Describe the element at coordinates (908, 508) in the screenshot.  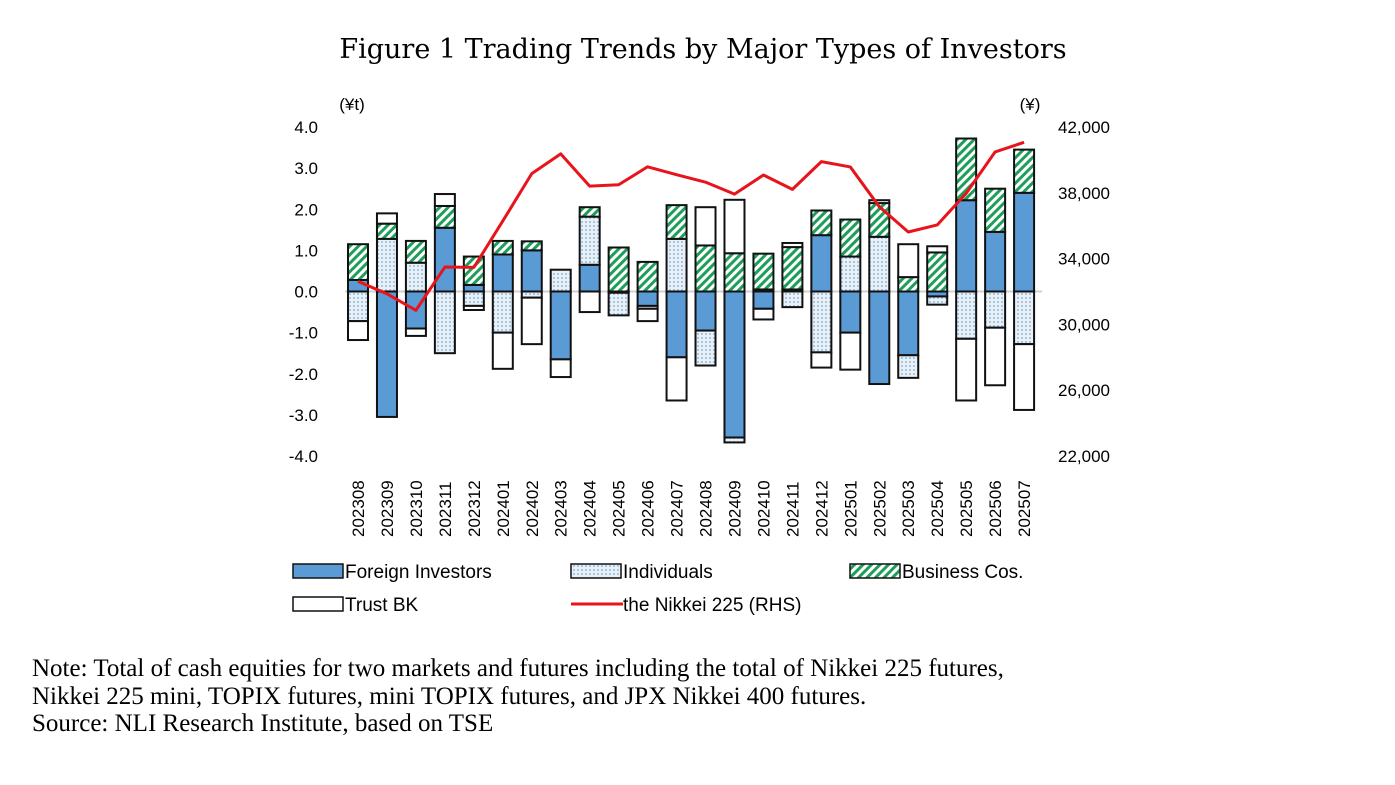
I see `x-tick-label: 202503` at that location.